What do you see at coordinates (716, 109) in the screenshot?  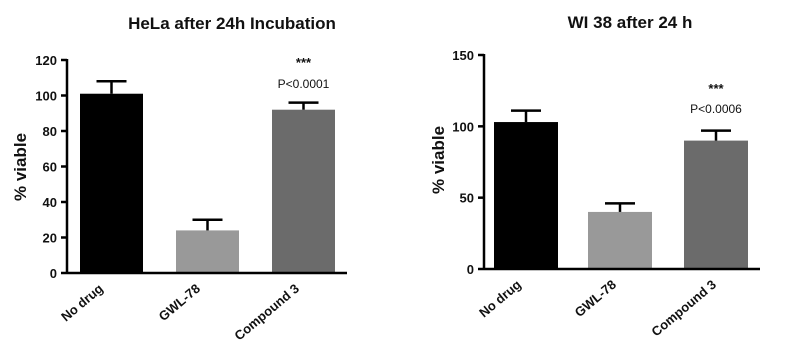 I see `wi38-p-value-label: P<0.0006` at bounding box center [716, 109].